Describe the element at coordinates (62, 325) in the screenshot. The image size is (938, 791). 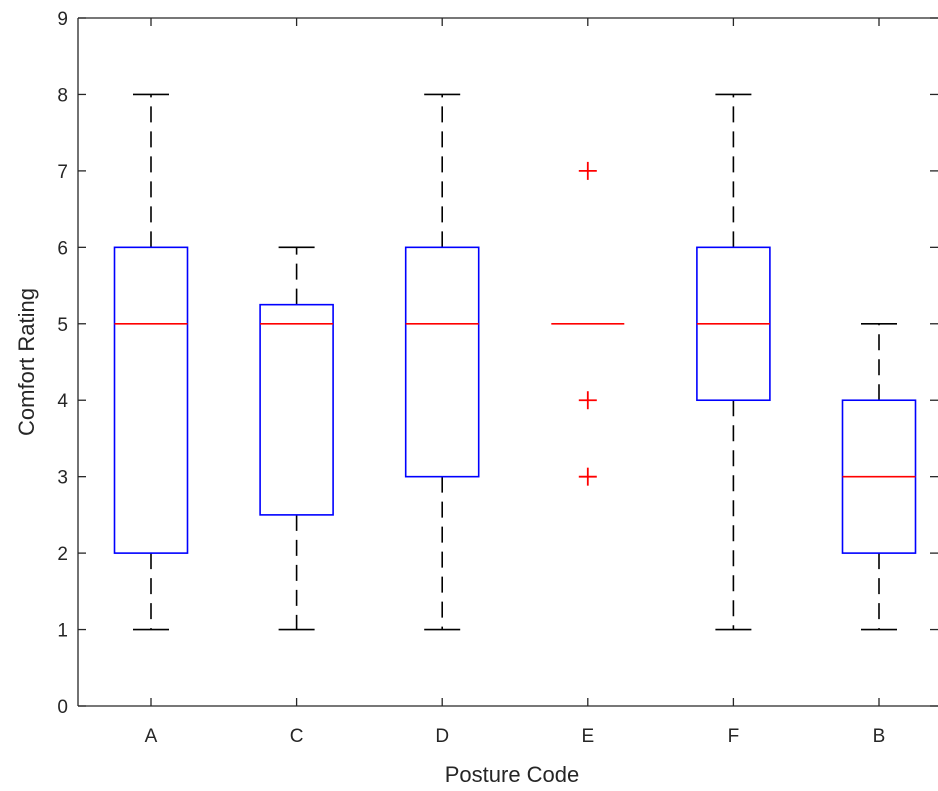
I see `y-tick-label: 5` at that location.